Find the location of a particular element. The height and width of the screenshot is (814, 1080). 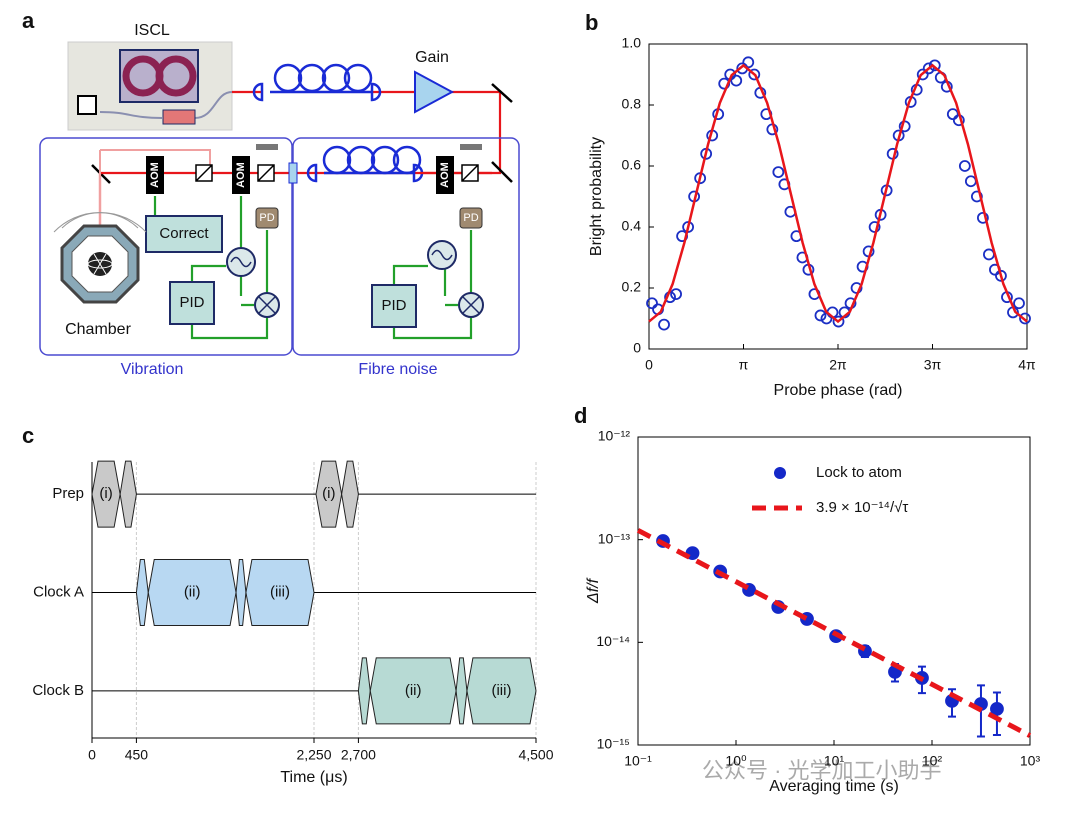

gain-label: Gain is located at coordinates (432, 57).